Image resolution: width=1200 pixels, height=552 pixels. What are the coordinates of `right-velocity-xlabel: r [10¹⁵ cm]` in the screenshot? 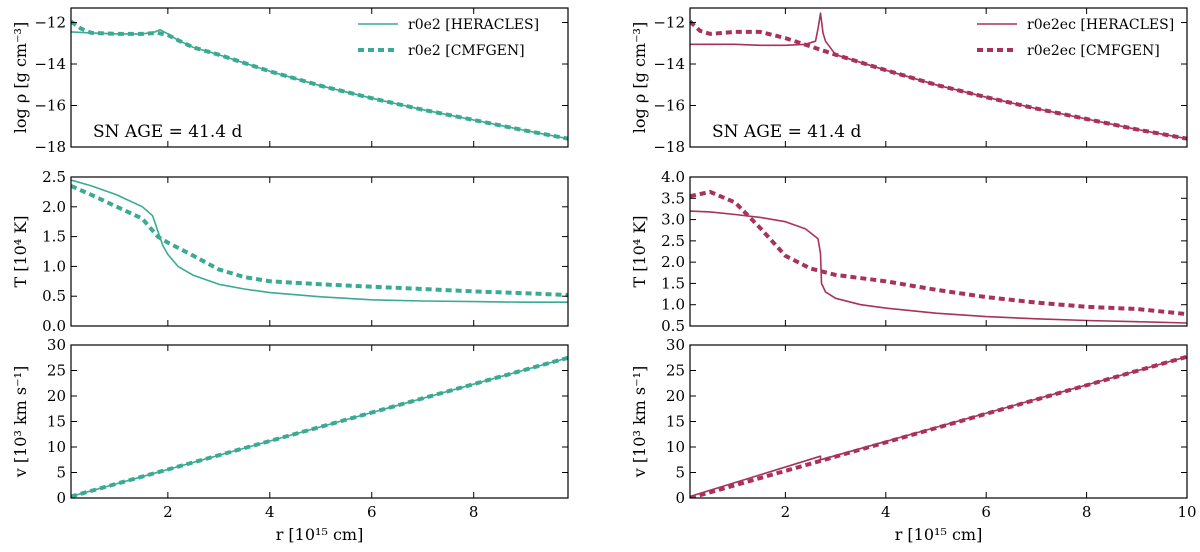 It's located at (939, 534).